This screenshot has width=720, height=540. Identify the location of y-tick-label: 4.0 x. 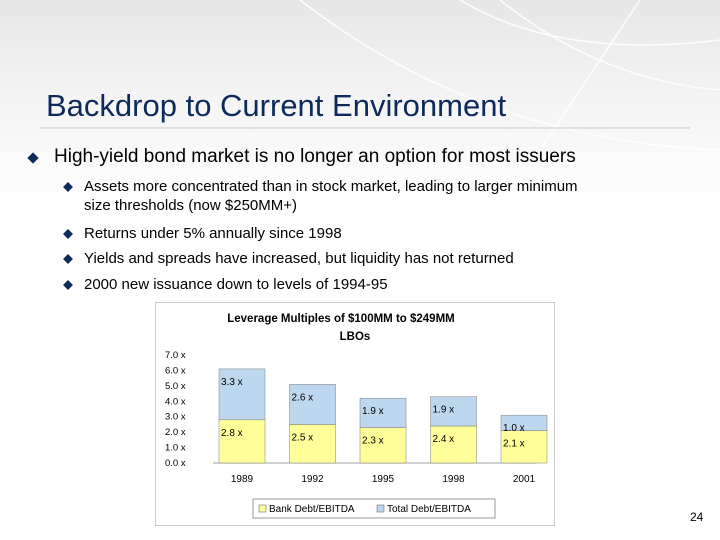
(175, 401).